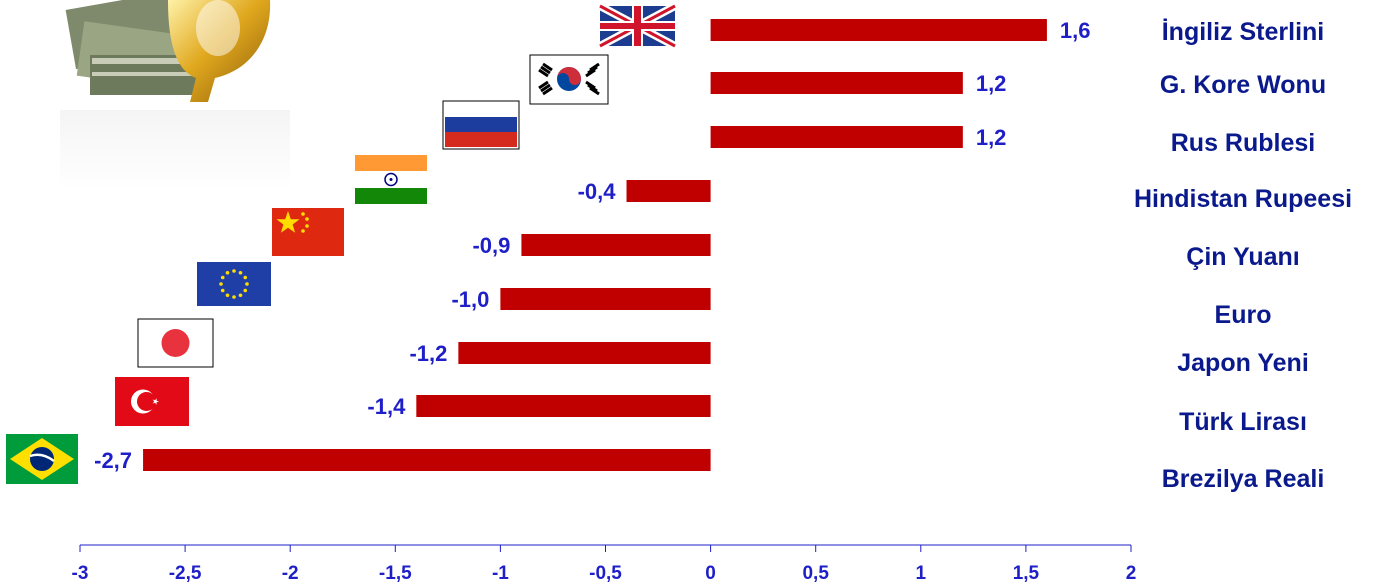 Image resolution: width=1400 pixels, height=585 pixels. Describe the element at coordinates (1243, 199) in the screenshot. I see `category-label: Hindistan Rupeesi` at that location.